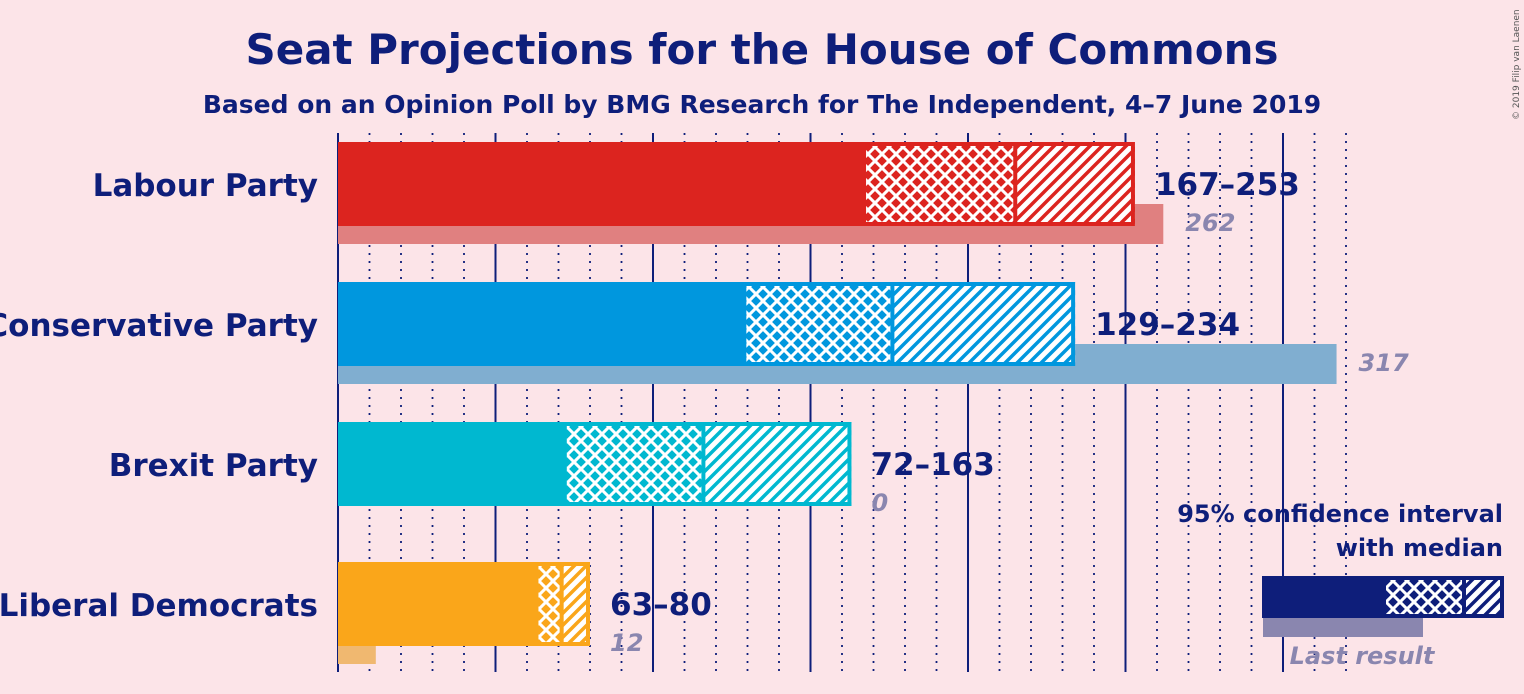 This screenshot has width=1524, height=694. I want to click on labour-party-solid-bar, so click(601, 184).